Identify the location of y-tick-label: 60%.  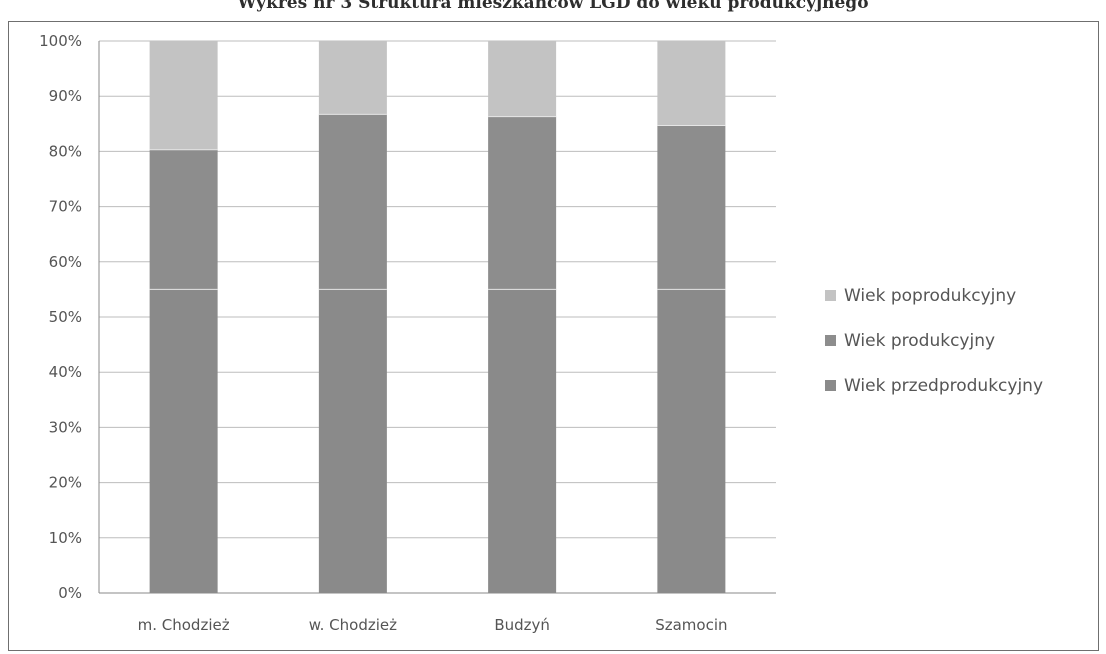
(65, 262).